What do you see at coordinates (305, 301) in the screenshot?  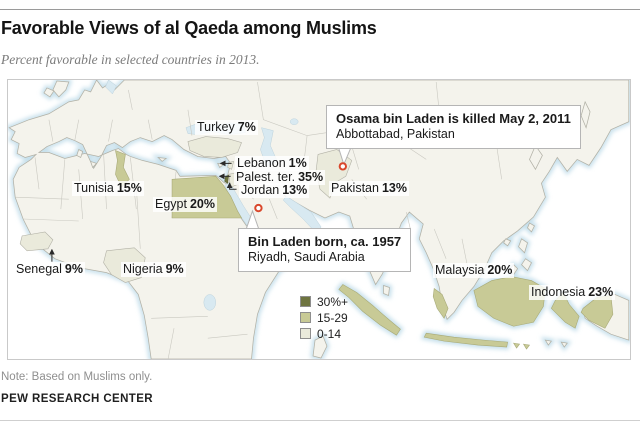 I see `legend-swatch-30plus` at bounding box center [305, 301].